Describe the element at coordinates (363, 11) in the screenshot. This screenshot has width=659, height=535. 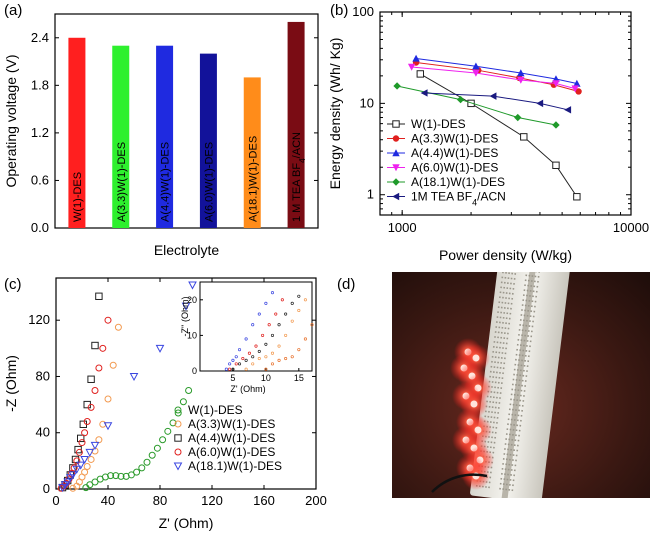
I see `y-tick-label: 100` at that location.